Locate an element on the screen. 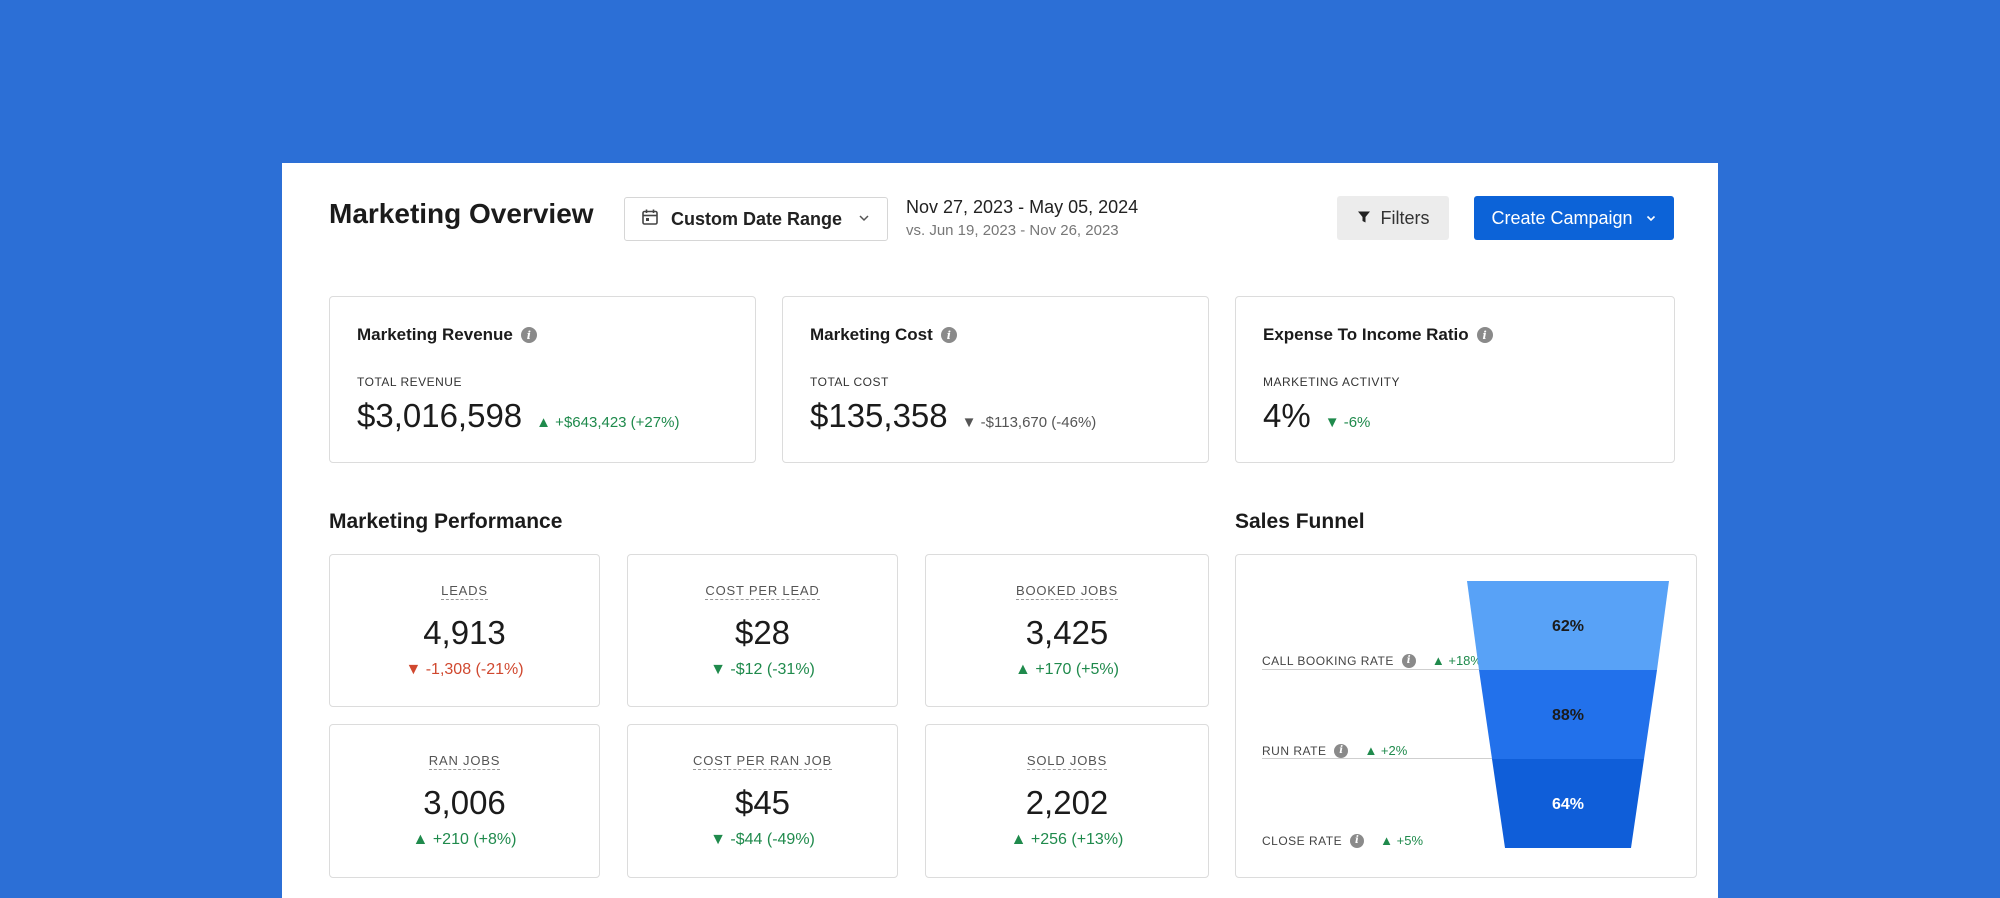 Image resolution: width=2000 pixels, height=898 pixels. metric-delta: ▼ -$12 (-31%) is located at coordinates (762, 669).